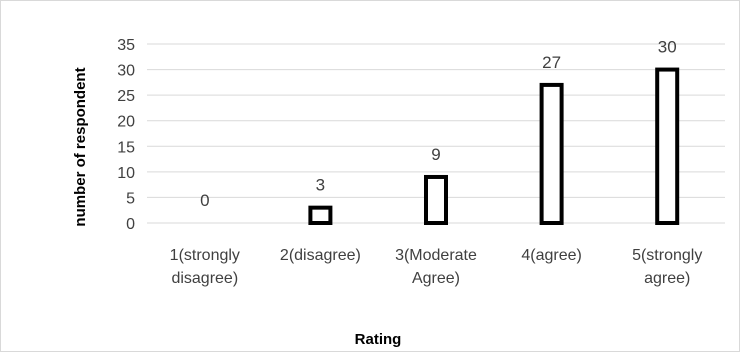 The width and height of the screenshot is (740, 353). Describe the element at coordinates (204, 278) in the screenshot. I see `x-category-label: disagree)` at that location.